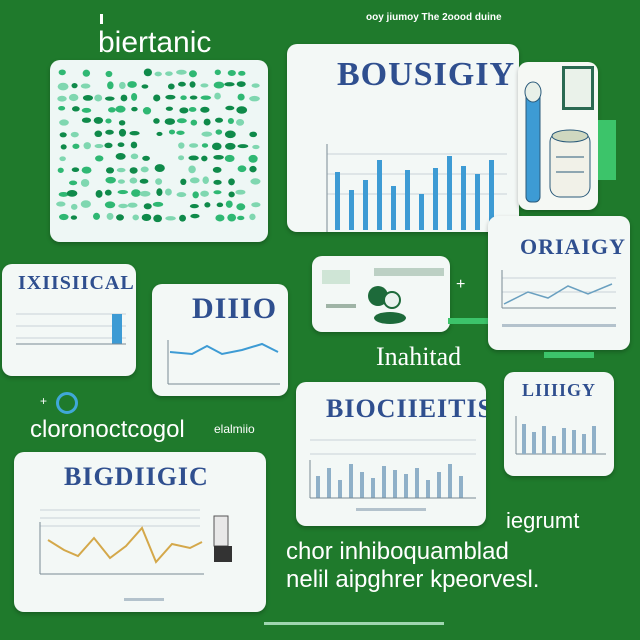 This screenshot has height=640, width=640. I want to click on mini-chart-left, so click(71, 329).